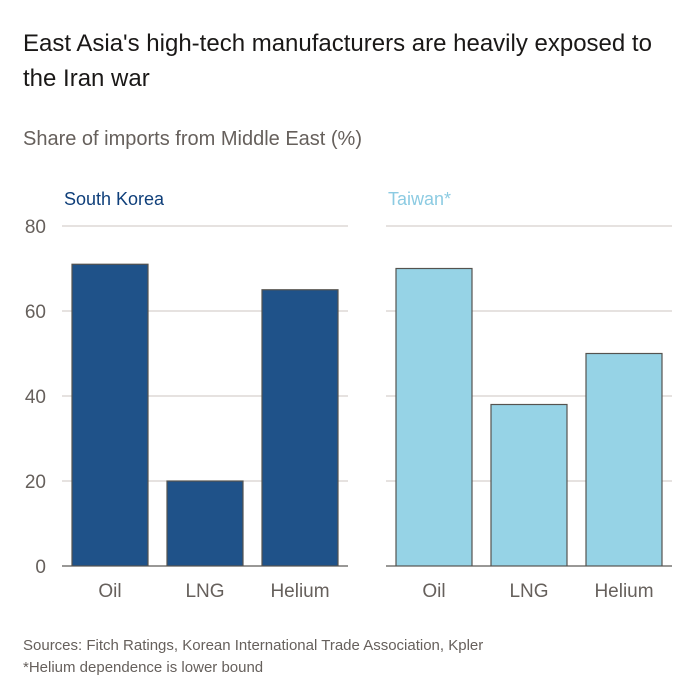 The image size is (700, 700). Describe the element at coordinates (205, 523) in the screenshot. I see `sk-bar-lng` at that location.